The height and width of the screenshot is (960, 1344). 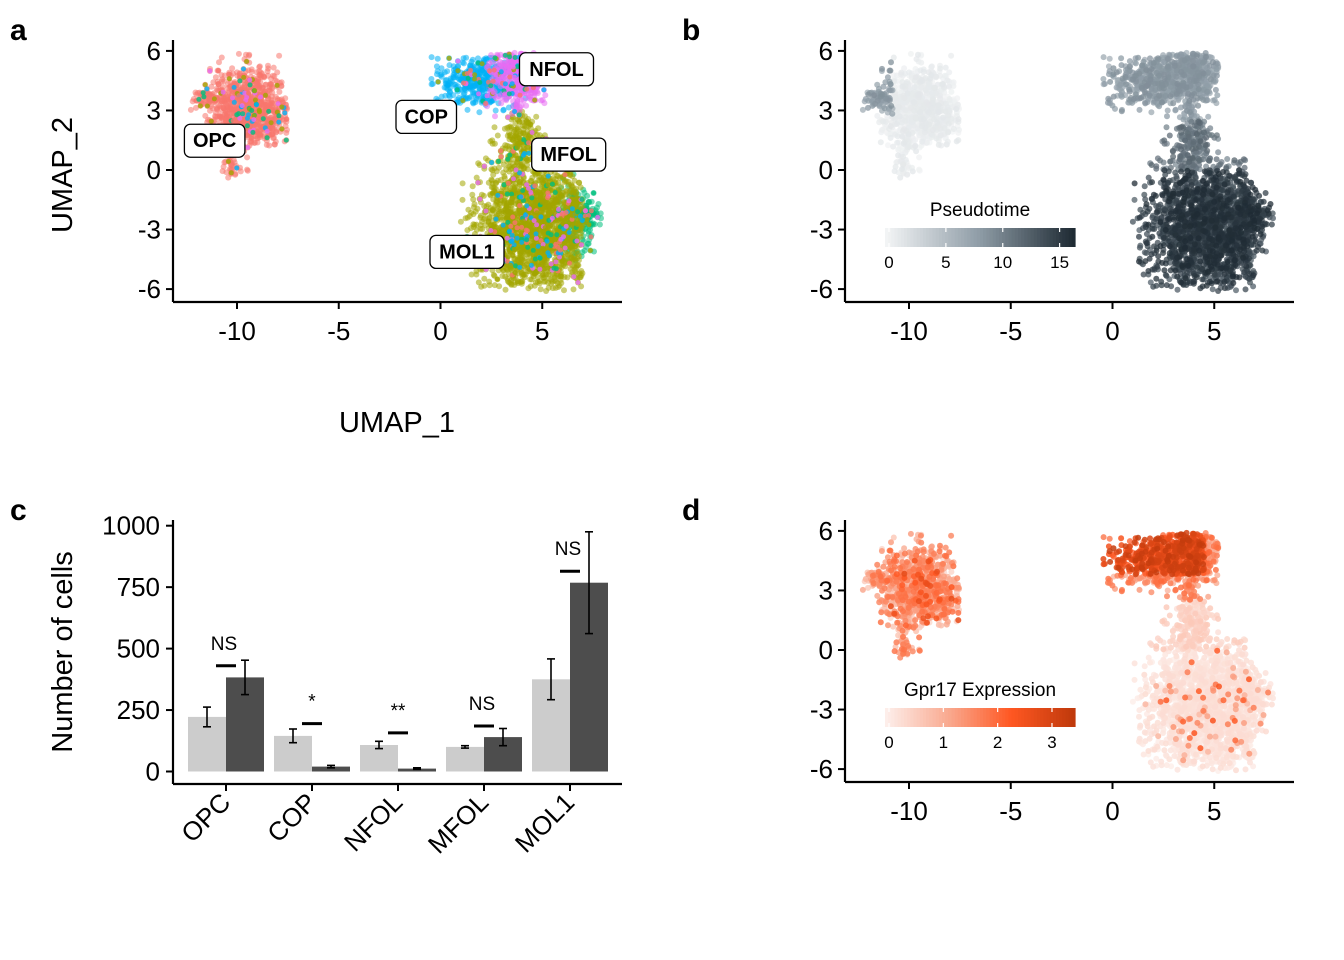 I want to click on cluster-label-mol1: MOL1, so click(x=467, y=252).